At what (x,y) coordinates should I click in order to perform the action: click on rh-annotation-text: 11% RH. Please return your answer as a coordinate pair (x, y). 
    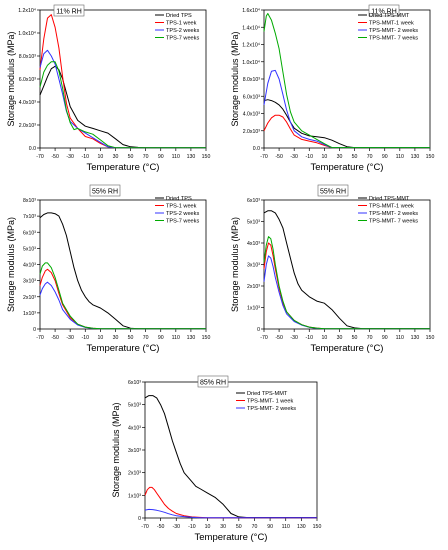
    Looking at the image, I should click on (384, 12).